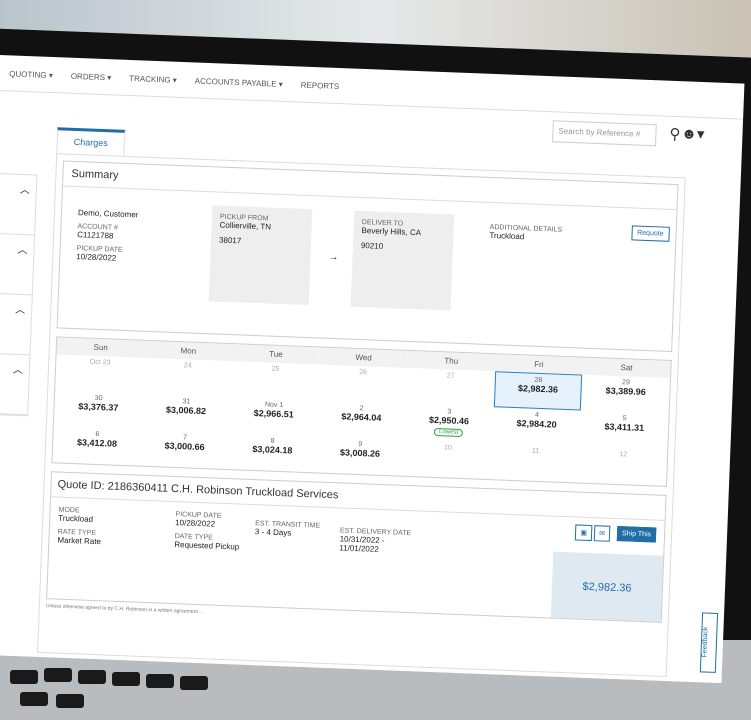  I want to click on calendar-cell: 29 $3,389.96, so click(625, 394).